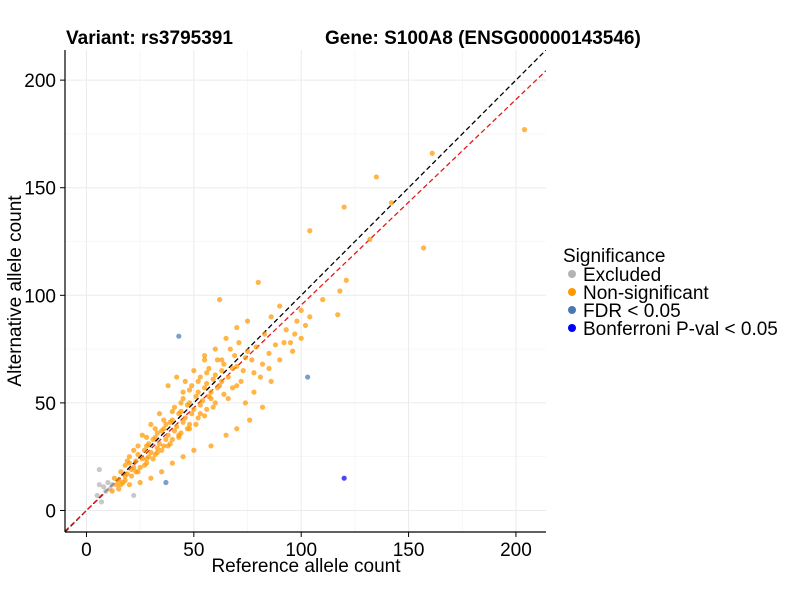  Describe the element at coordinates (193, 550) in the screenshot. I see `x-tick-label: 50` at that location.